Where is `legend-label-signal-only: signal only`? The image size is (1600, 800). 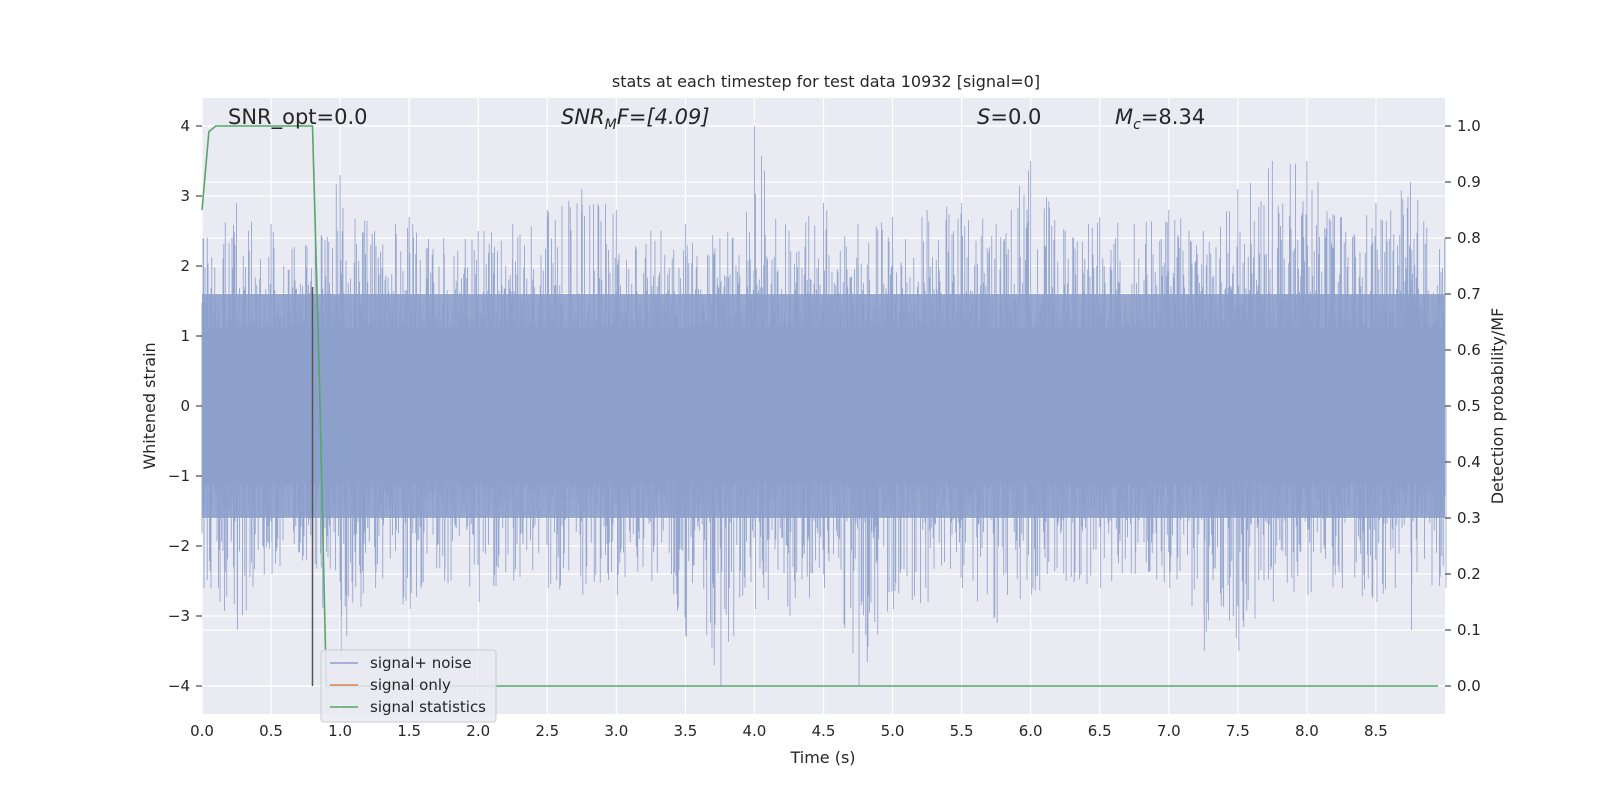 legend-label-signal-only: signal only is located at coordinates (410, 685).